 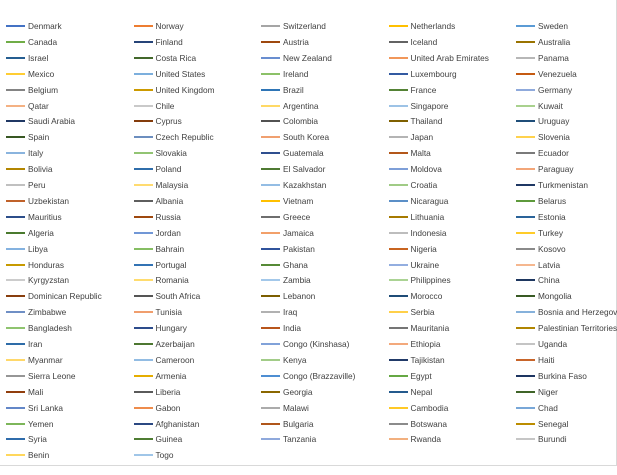 I want to click on legend-label: Slovenia, so click(x=554, y=137).